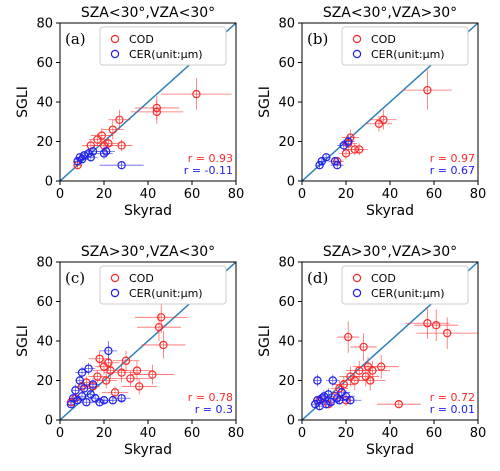 The image size is (500, 471). I want to click on correlation-label: r = 0.01, so click(452, 409).